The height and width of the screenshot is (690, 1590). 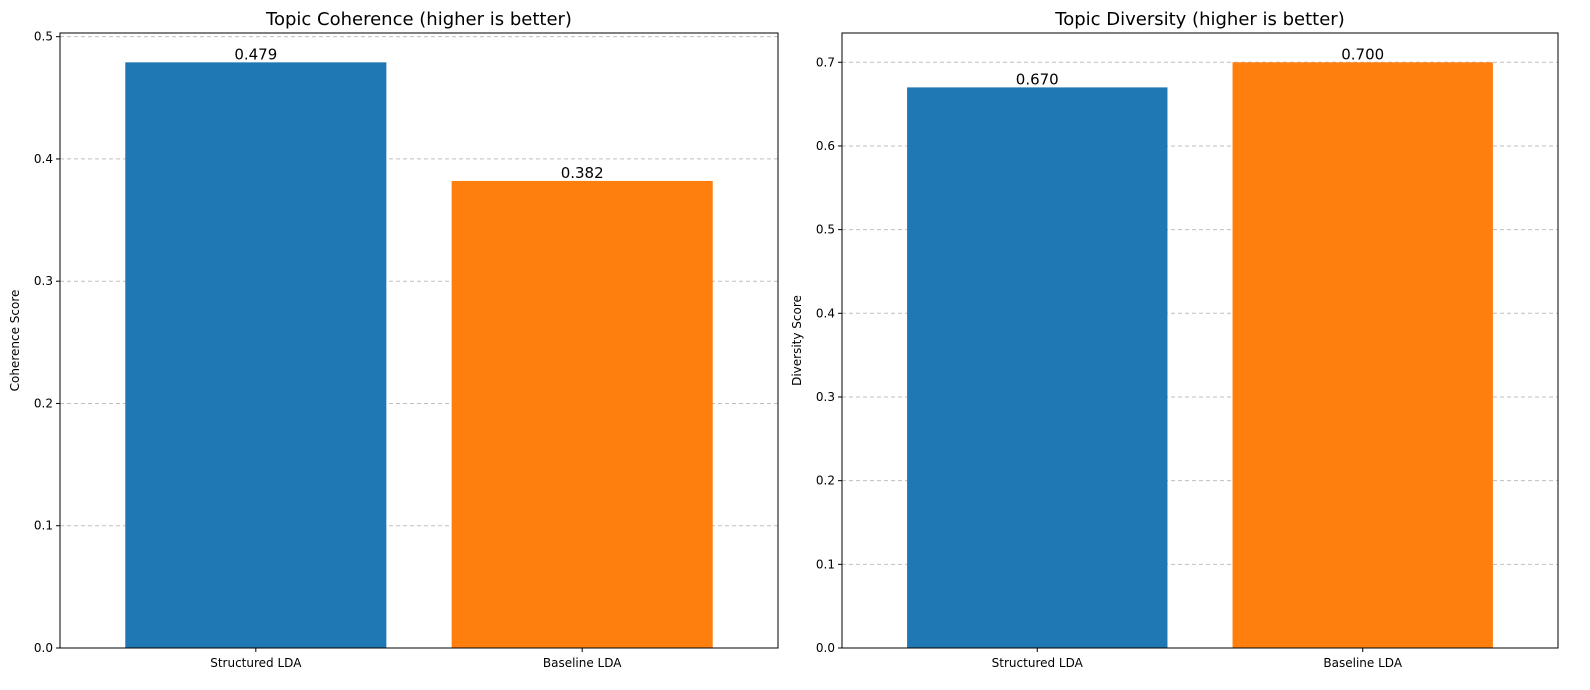 I want to click on coherence-x-tick-label: Structured LDA, so click(x=256, y=663).